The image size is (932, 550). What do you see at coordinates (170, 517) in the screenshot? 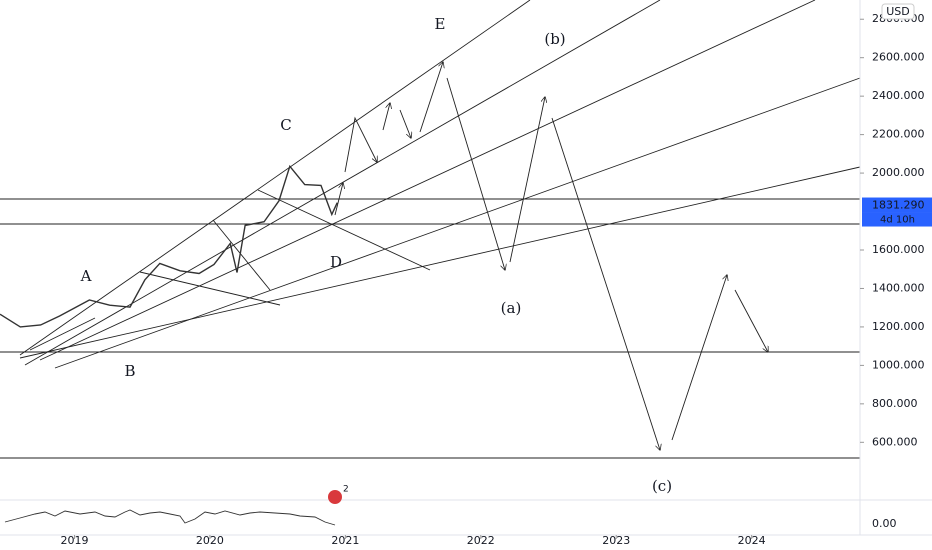
I see `indicator-line` at bounding box center [170, 517].